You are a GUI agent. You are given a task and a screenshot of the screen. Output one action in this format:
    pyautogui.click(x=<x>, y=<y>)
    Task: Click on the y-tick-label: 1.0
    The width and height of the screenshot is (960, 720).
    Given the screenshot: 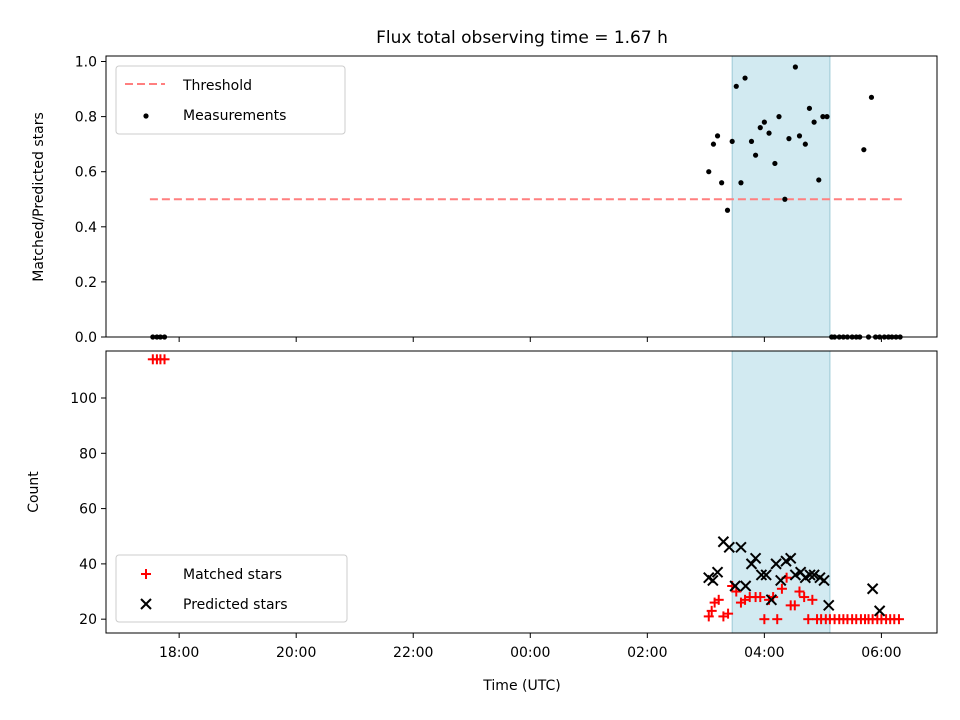 What is the action you would take?
    pyautogui.click(x=86, y=63)
    